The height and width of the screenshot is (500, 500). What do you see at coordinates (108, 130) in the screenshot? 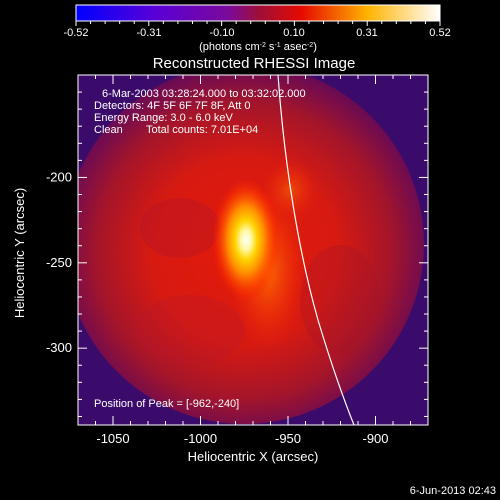
I see `clean-annotation: Clean` at bounding box center [108, 130].